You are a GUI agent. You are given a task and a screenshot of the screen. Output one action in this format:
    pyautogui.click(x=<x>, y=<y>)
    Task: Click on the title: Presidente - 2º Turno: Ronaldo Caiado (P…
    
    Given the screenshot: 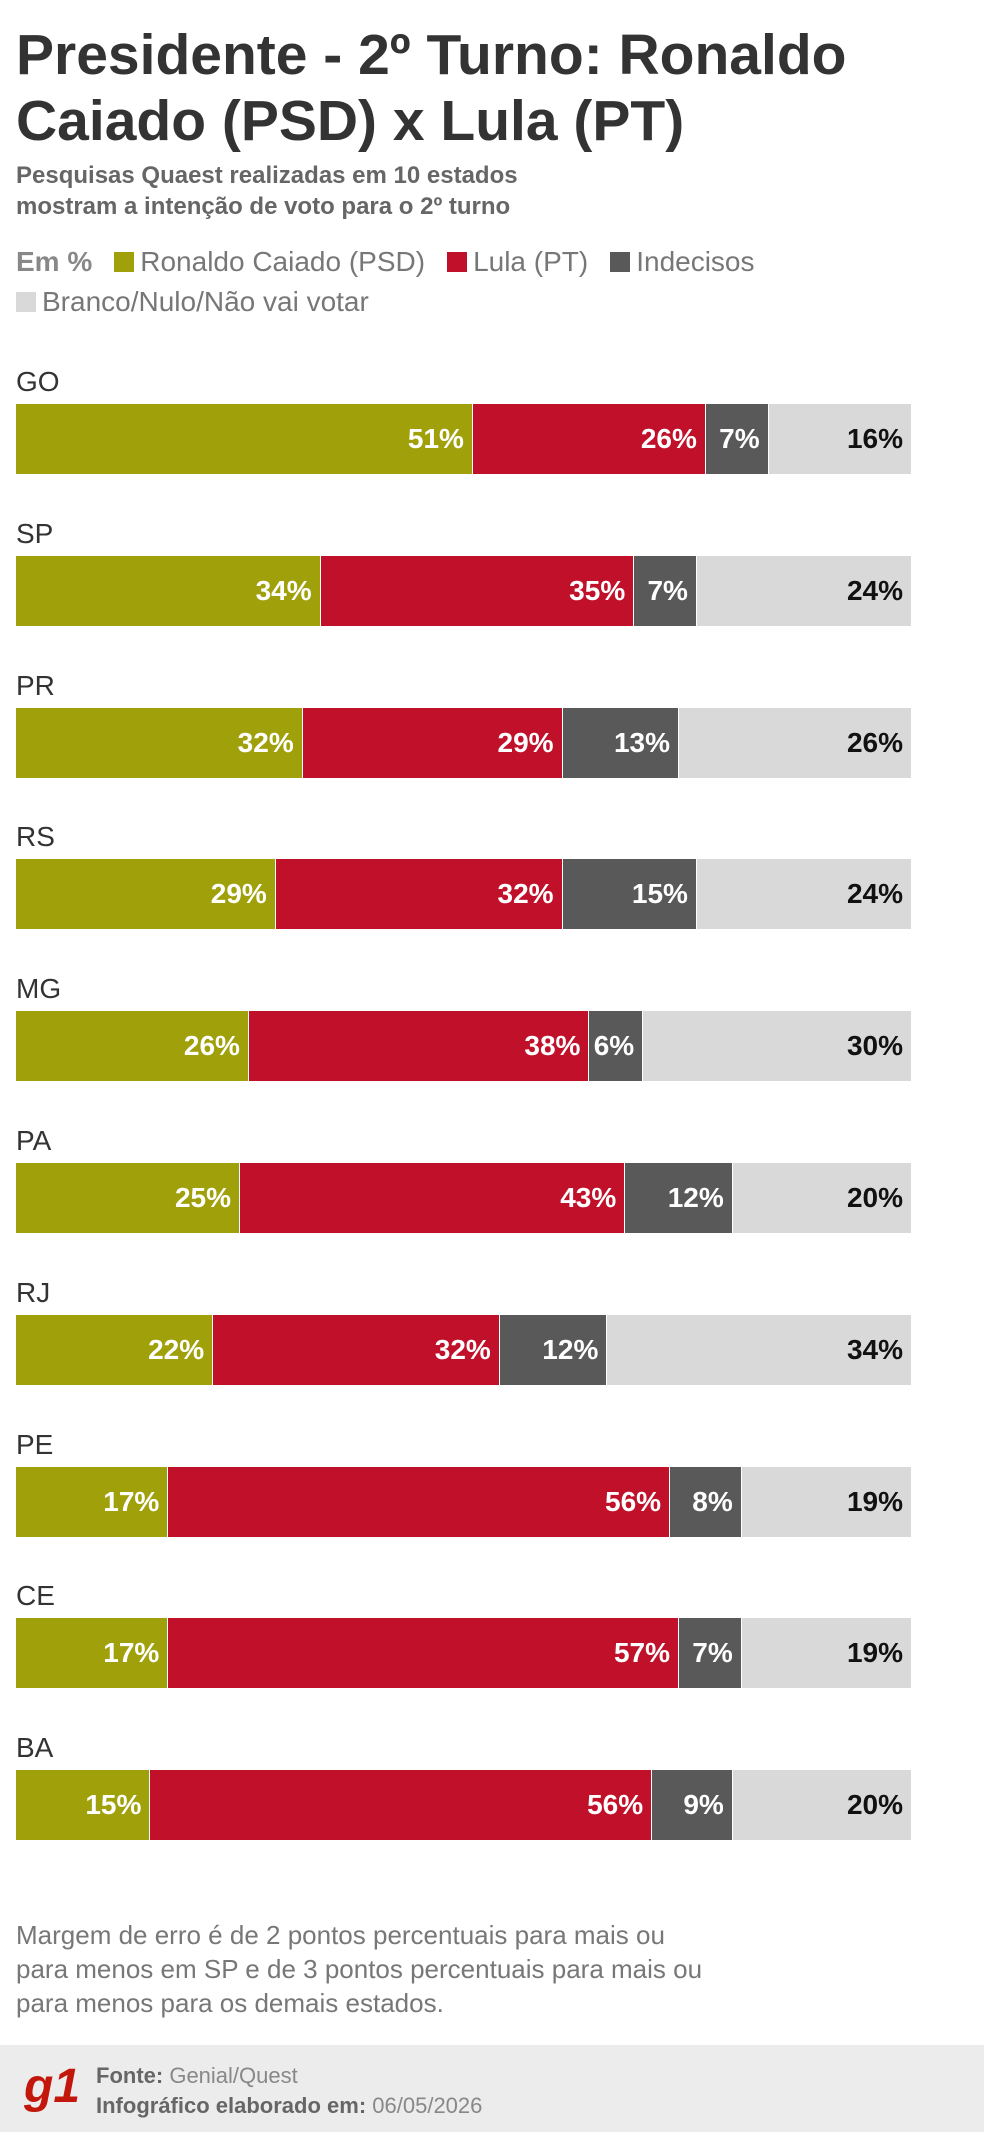 What is the action you would take?
    pyautogui.click(x=431, y=88)
    